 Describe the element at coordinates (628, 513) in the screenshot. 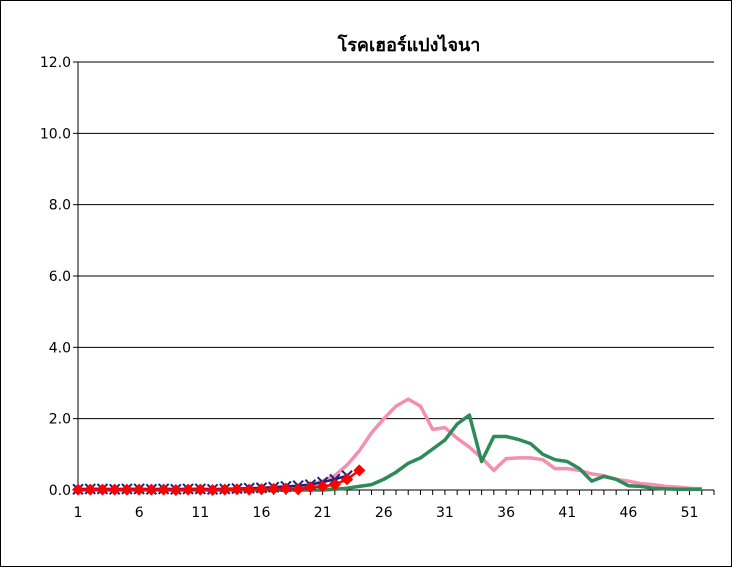

I see `x-tick-label-9: 46` at that location.